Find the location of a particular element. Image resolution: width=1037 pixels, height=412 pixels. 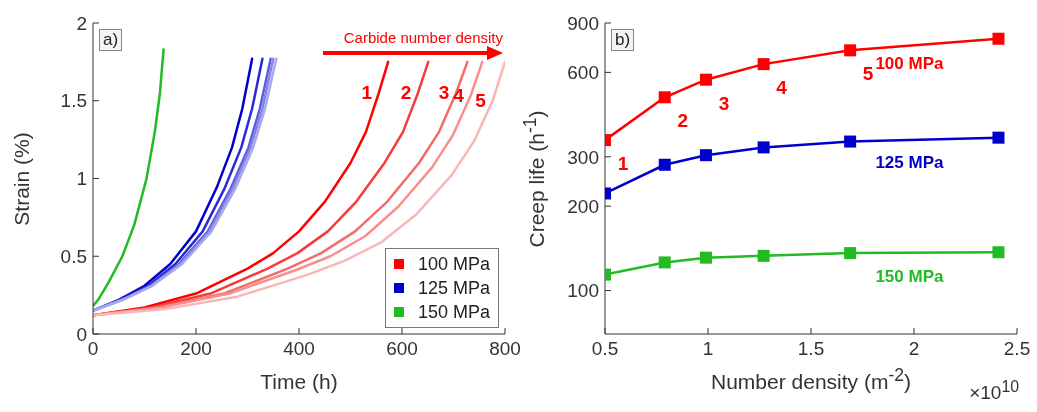

x-tick-label: 400 is located at coordinates (299, 349).